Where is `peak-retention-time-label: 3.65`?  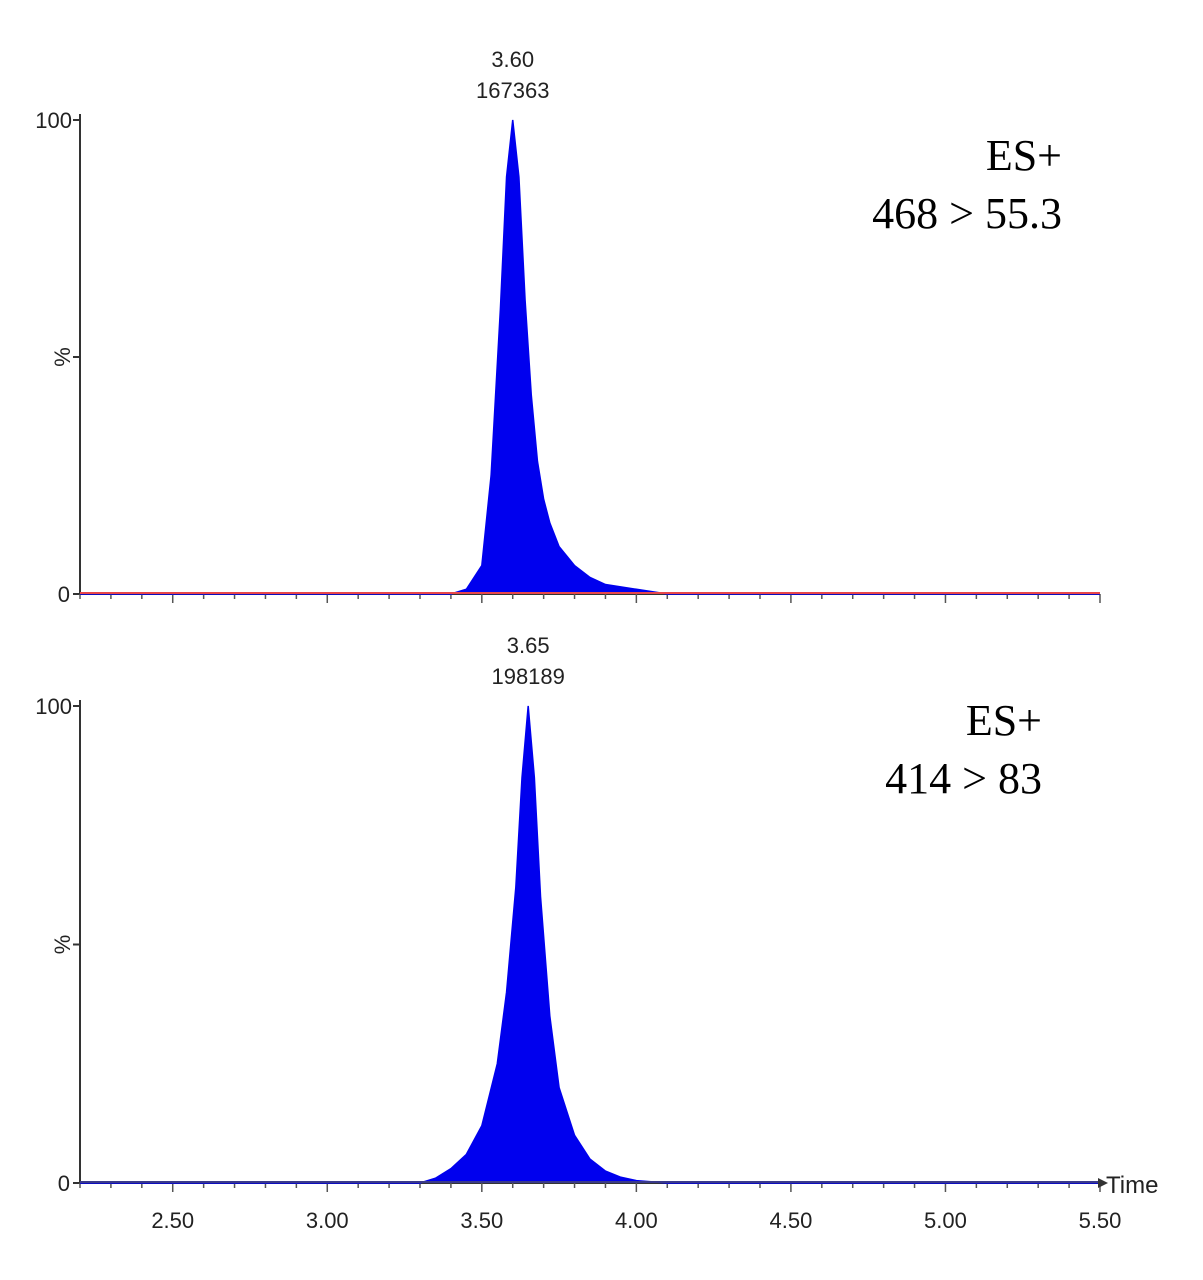 peak-retention-time-label: 3.65 is located at coordinates (528, 645).